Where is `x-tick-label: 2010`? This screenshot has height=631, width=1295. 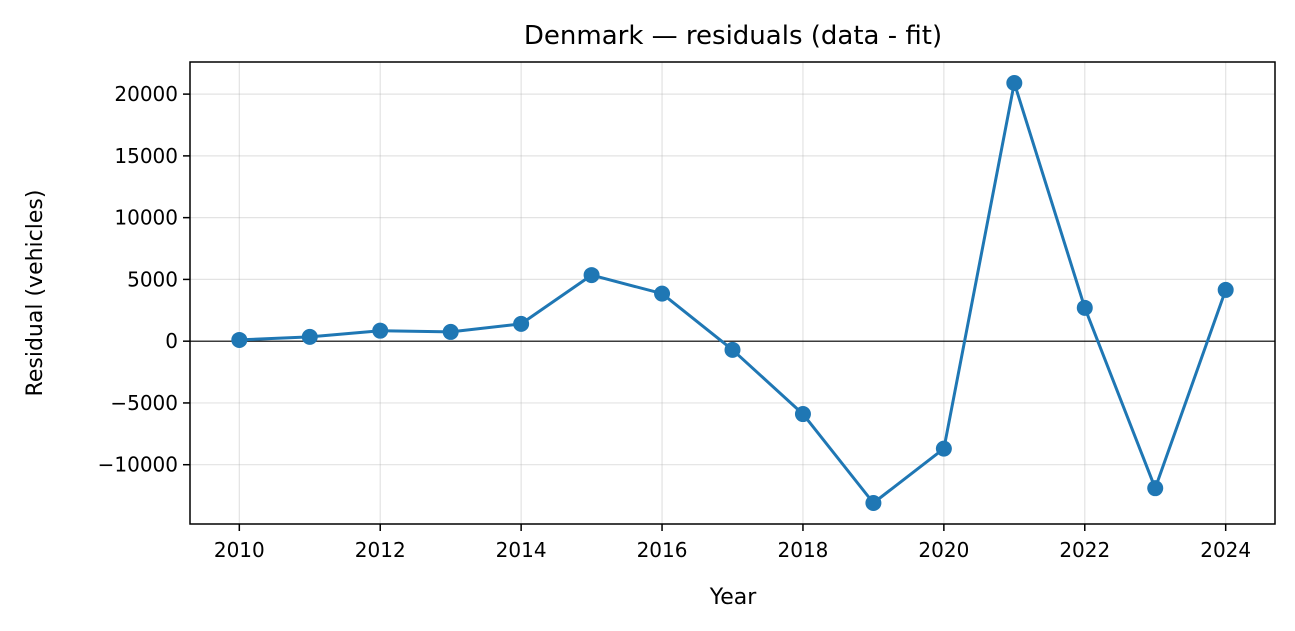 x-tick-label: 2010 is located at coordinates (239, 550).